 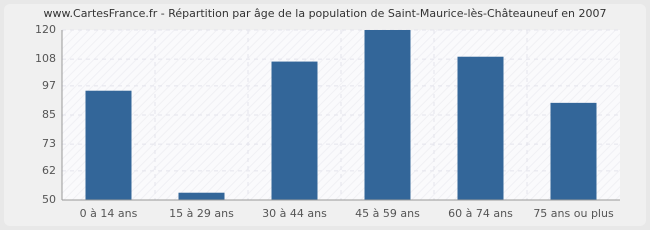 I want to click on y-tick-label: 108, so click(x=45, y=58).